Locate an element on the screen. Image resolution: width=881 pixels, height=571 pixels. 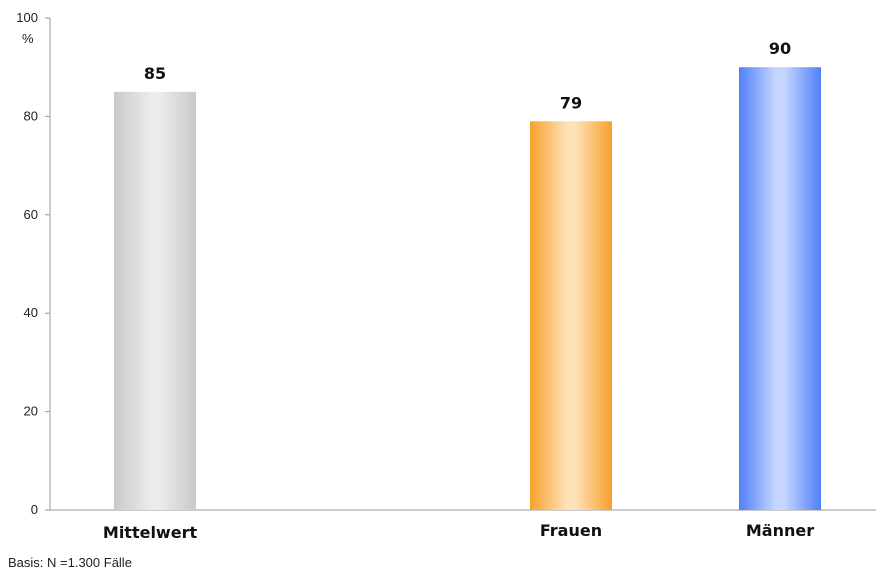
y-tick-label: 60 is located at coordinates (31, 214).